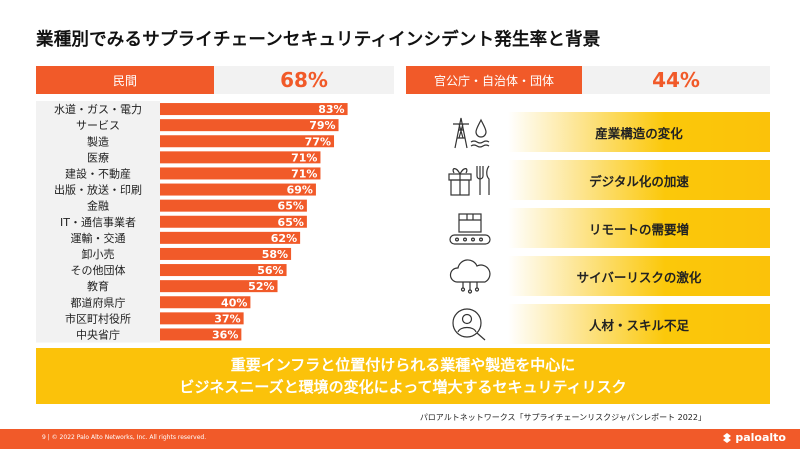 The width and height of the screenshot is (800, 449). I want to click on category-label: 教育, so click(98, 286).